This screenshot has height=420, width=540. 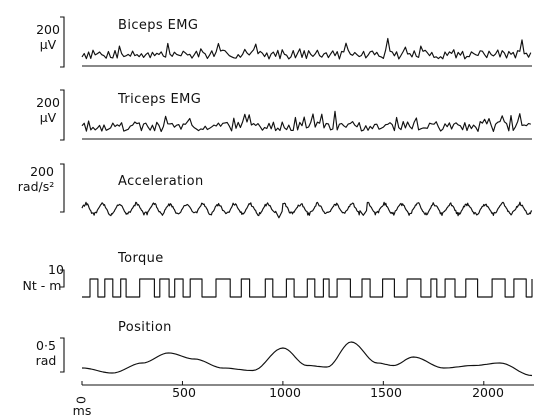 What do you see at coordinates (140, 258) in the screenshot?
I see `trace-title-torque: Torque` at bounding box center [140, 258].